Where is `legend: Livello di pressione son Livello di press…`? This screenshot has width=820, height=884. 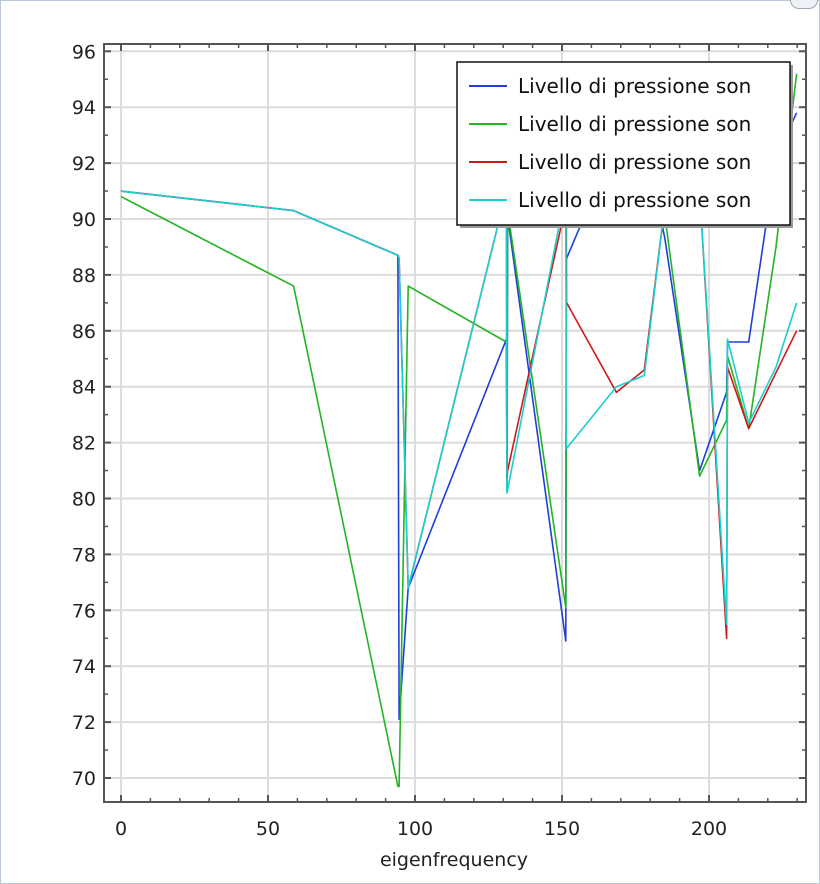 legend: Livello di pressione son Livello di press… is located at coordinates (624, 144).